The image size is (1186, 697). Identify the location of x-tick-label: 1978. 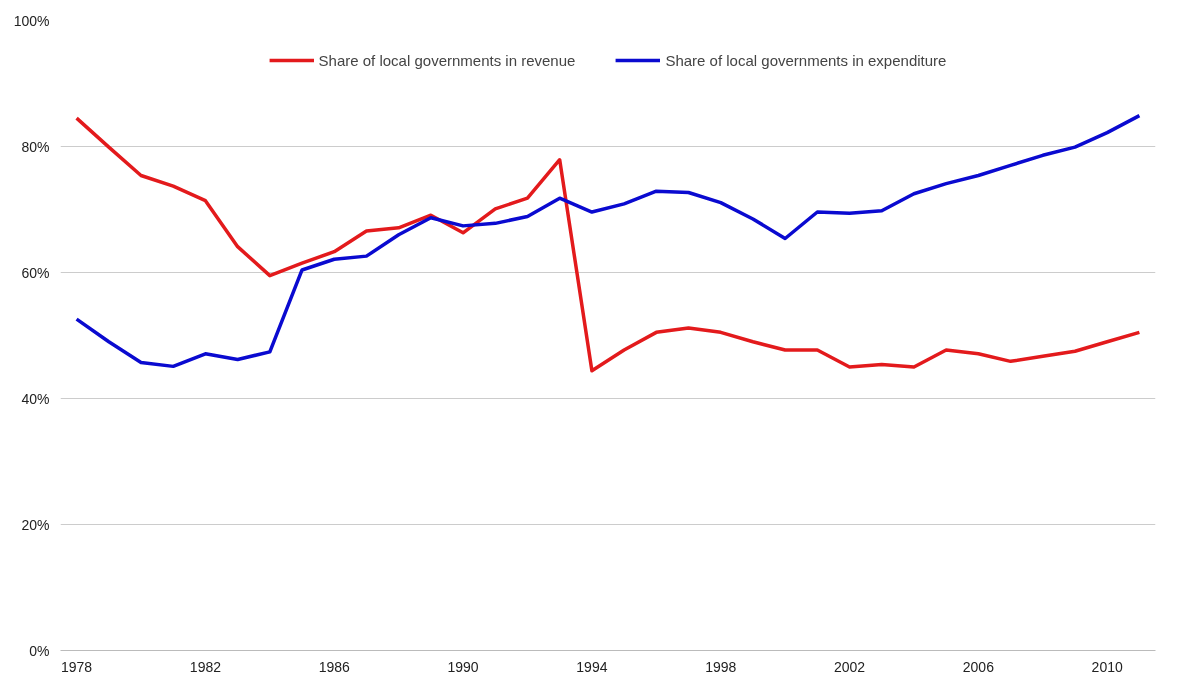
(77, 666).